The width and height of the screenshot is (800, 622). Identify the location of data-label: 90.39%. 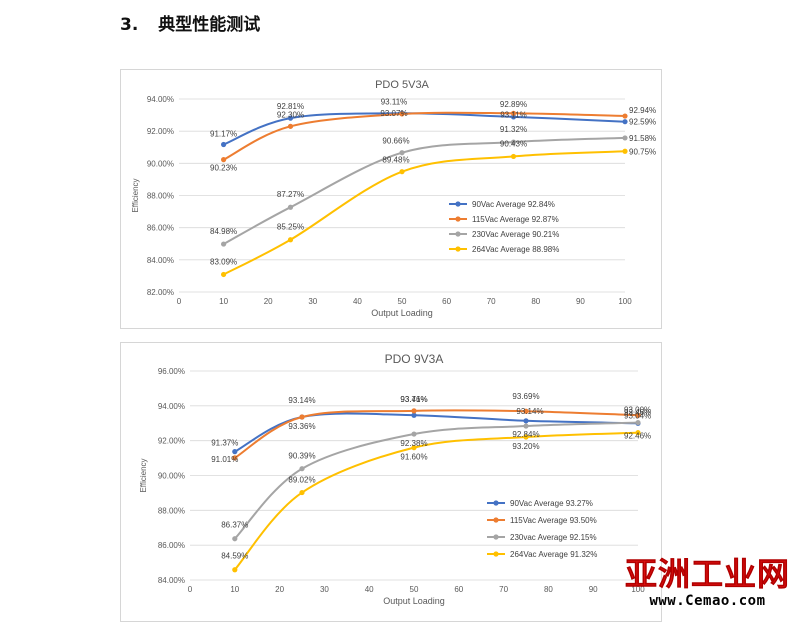
(301, 456).